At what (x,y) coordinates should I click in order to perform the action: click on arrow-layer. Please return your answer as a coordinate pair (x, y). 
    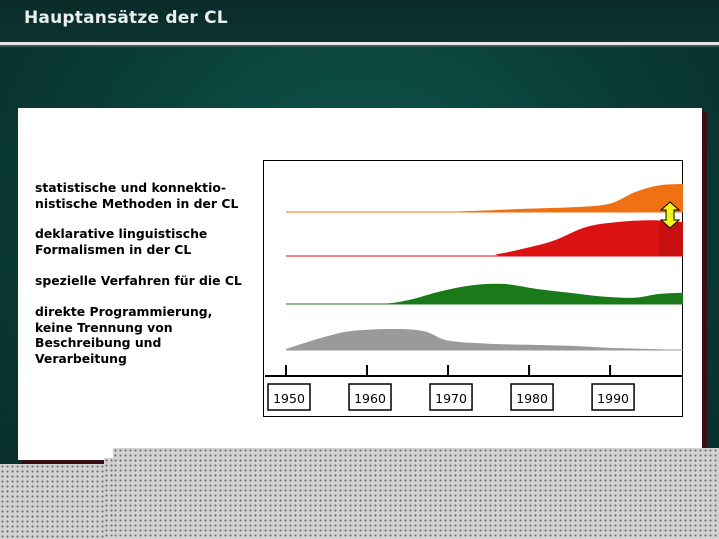
    Looking at the image, I should click on (670, 215).